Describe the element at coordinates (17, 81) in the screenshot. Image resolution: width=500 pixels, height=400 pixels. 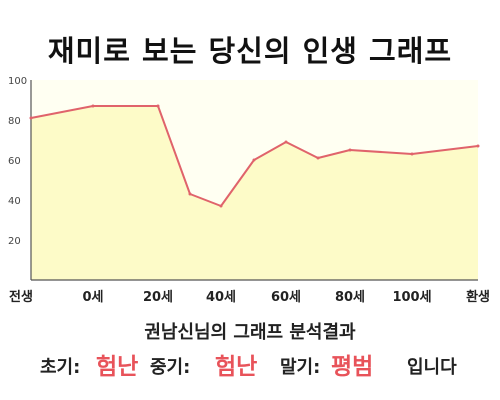
I see `y-tick-label: 100` at that location.